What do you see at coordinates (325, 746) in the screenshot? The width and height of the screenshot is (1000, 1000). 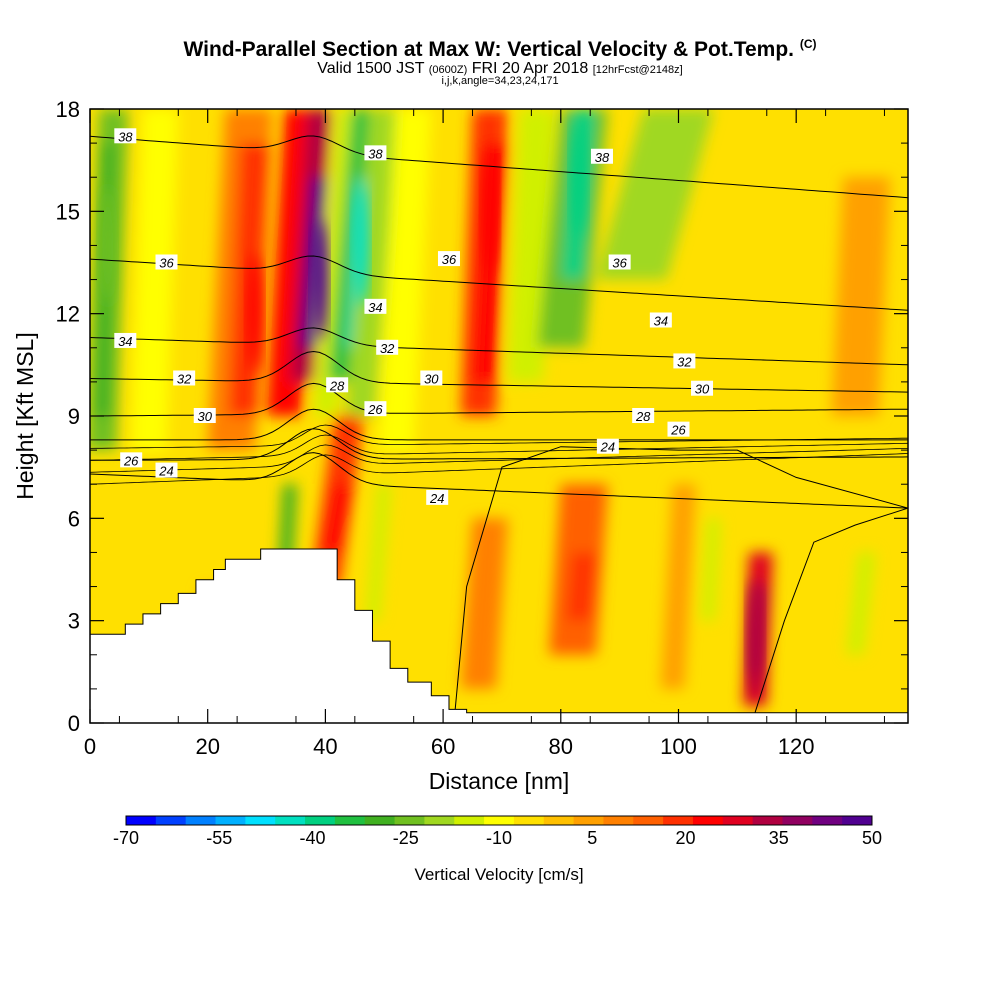 I see `x-tick-label: 40` at bounding box center [325, 746].